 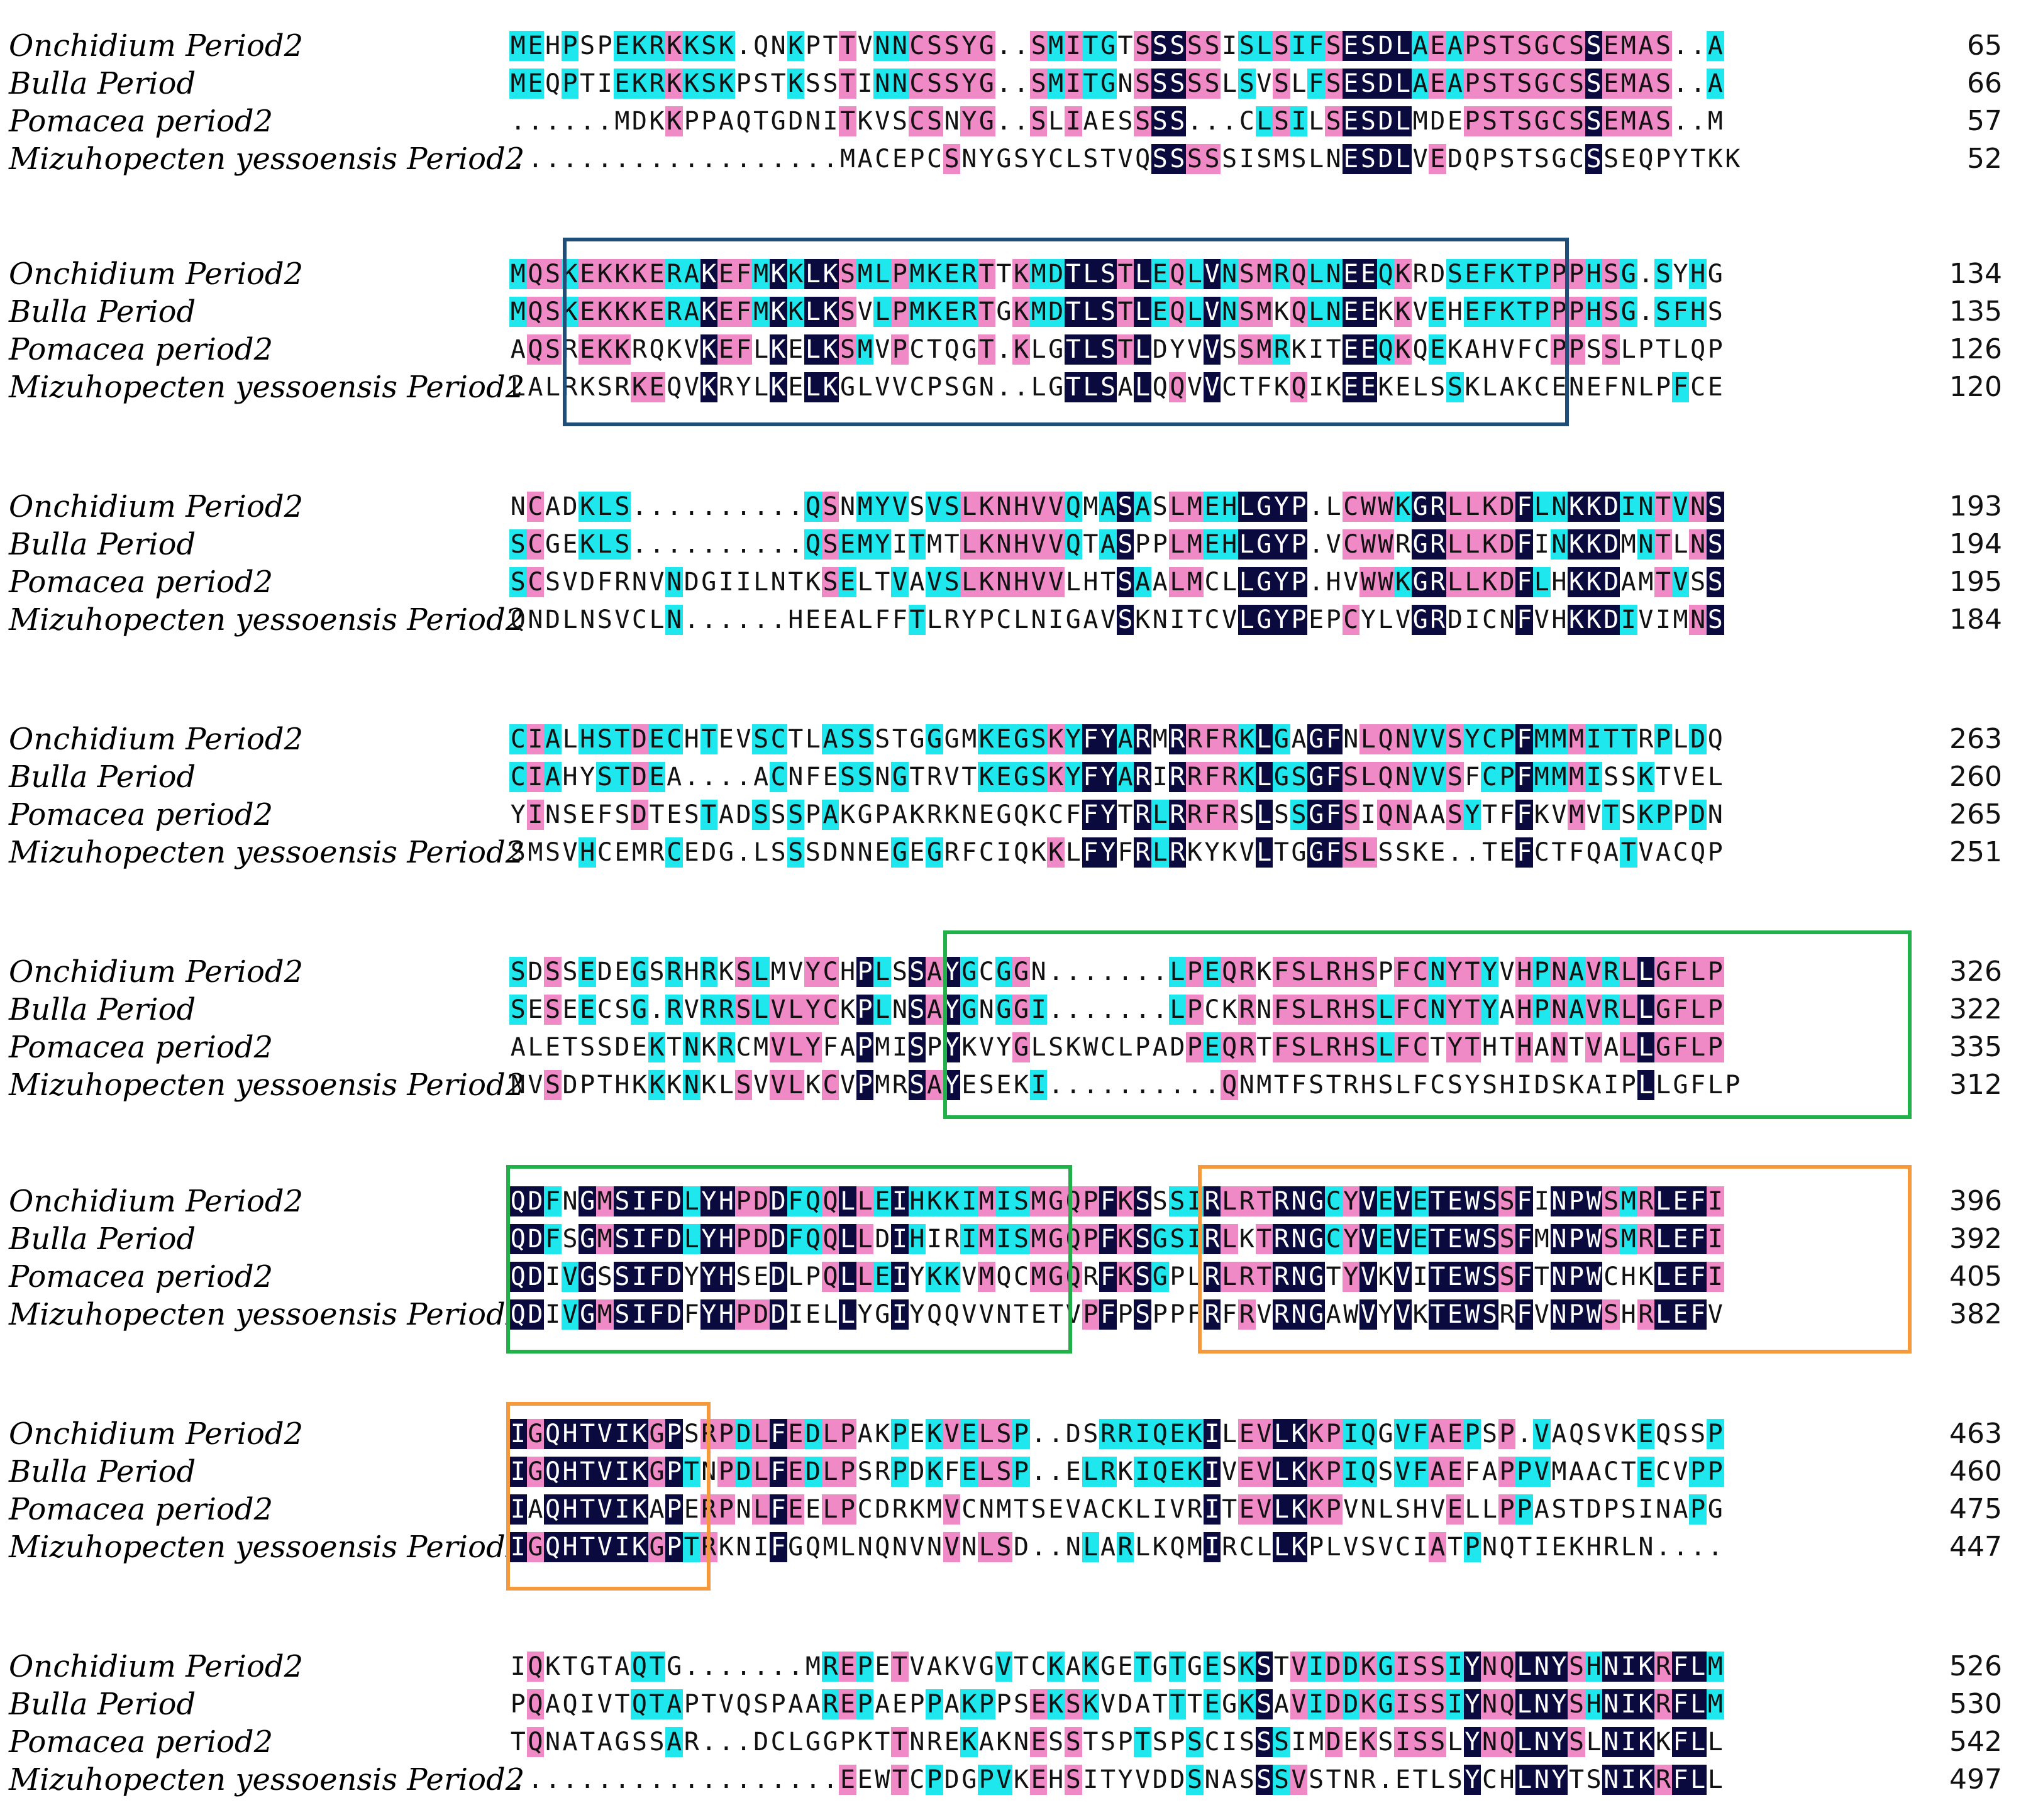 I want to click on species-label: Pomacea period2, so click(x=141, y=1047).